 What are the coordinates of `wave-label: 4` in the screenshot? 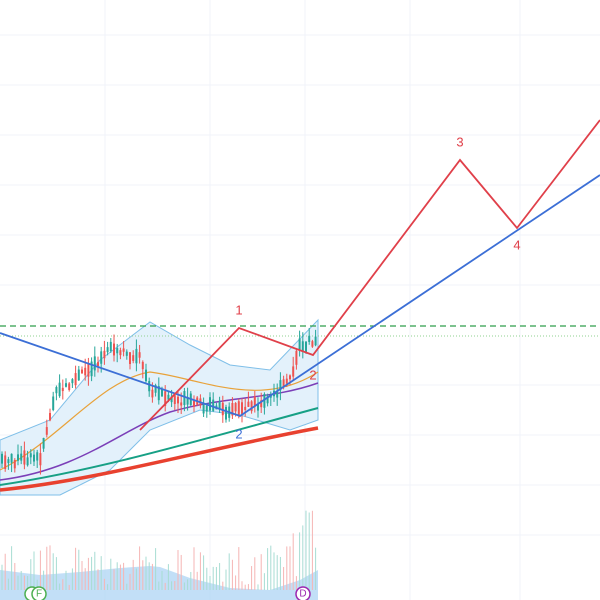 It's located at (516, 244).